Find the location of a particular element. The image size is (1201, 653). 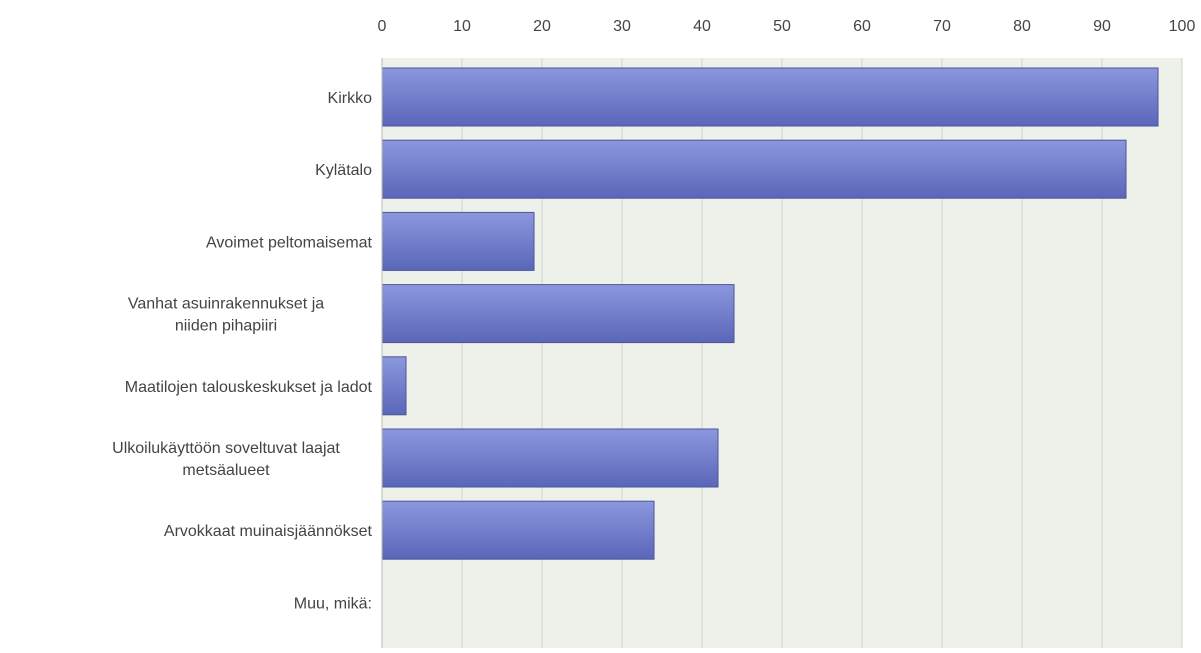

category-label-line: Ulkoilukäyttöön soveltuvat laajat is located at coordinates (226, 448).